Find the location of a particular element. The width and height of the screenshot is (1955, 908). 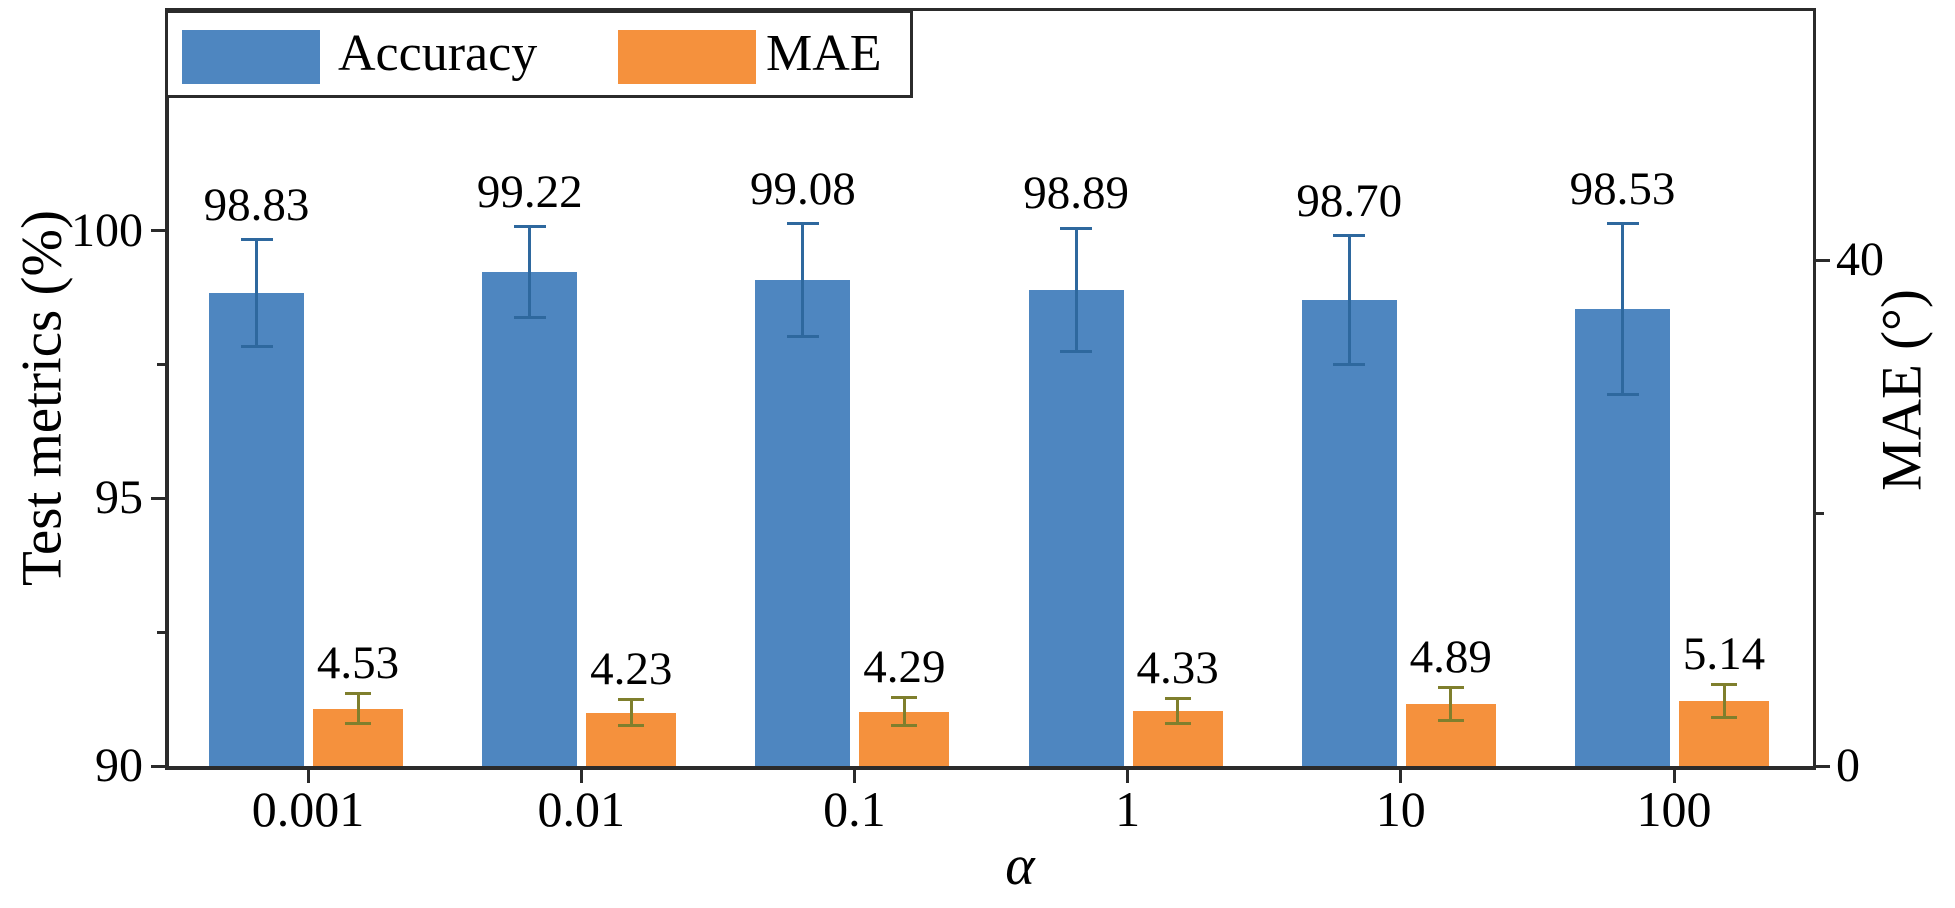

legend-label-mae: MAE is located at coordinates (824, 53).